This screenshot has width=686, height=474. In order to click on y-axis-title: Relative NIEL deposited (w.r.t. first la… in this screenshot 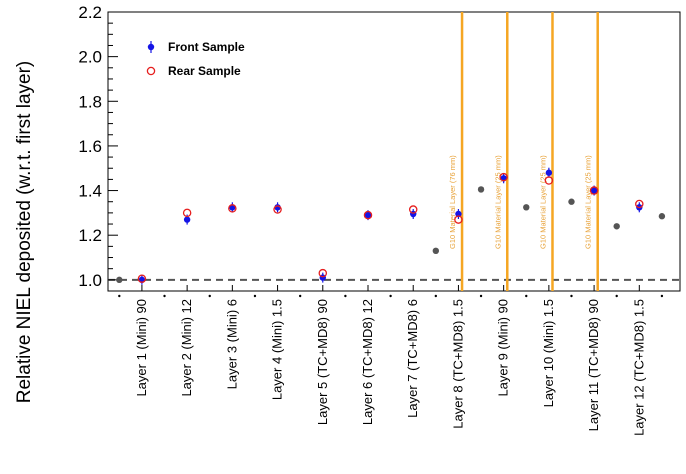, I will do `click(24, 232)`.